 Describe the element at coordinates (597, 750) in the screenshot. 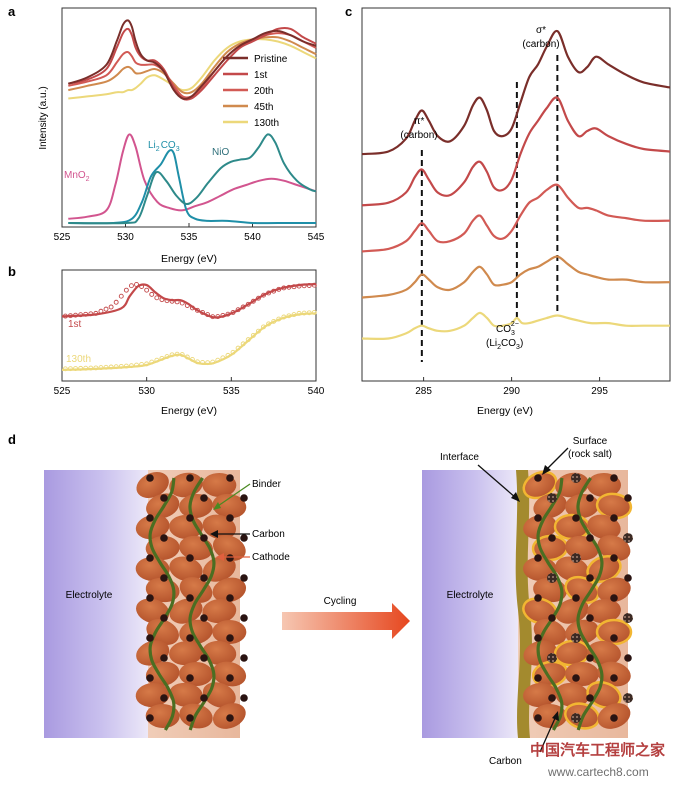

I see `watermark-line1: 中国汽车工程师之家` at that location.